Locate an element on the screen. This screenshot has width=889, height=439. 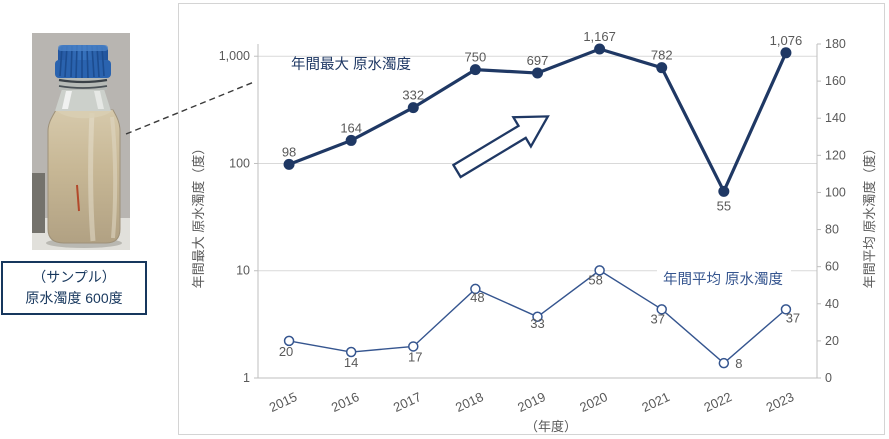
data-label-max: 1,076 is located at coordinates (786, 40).